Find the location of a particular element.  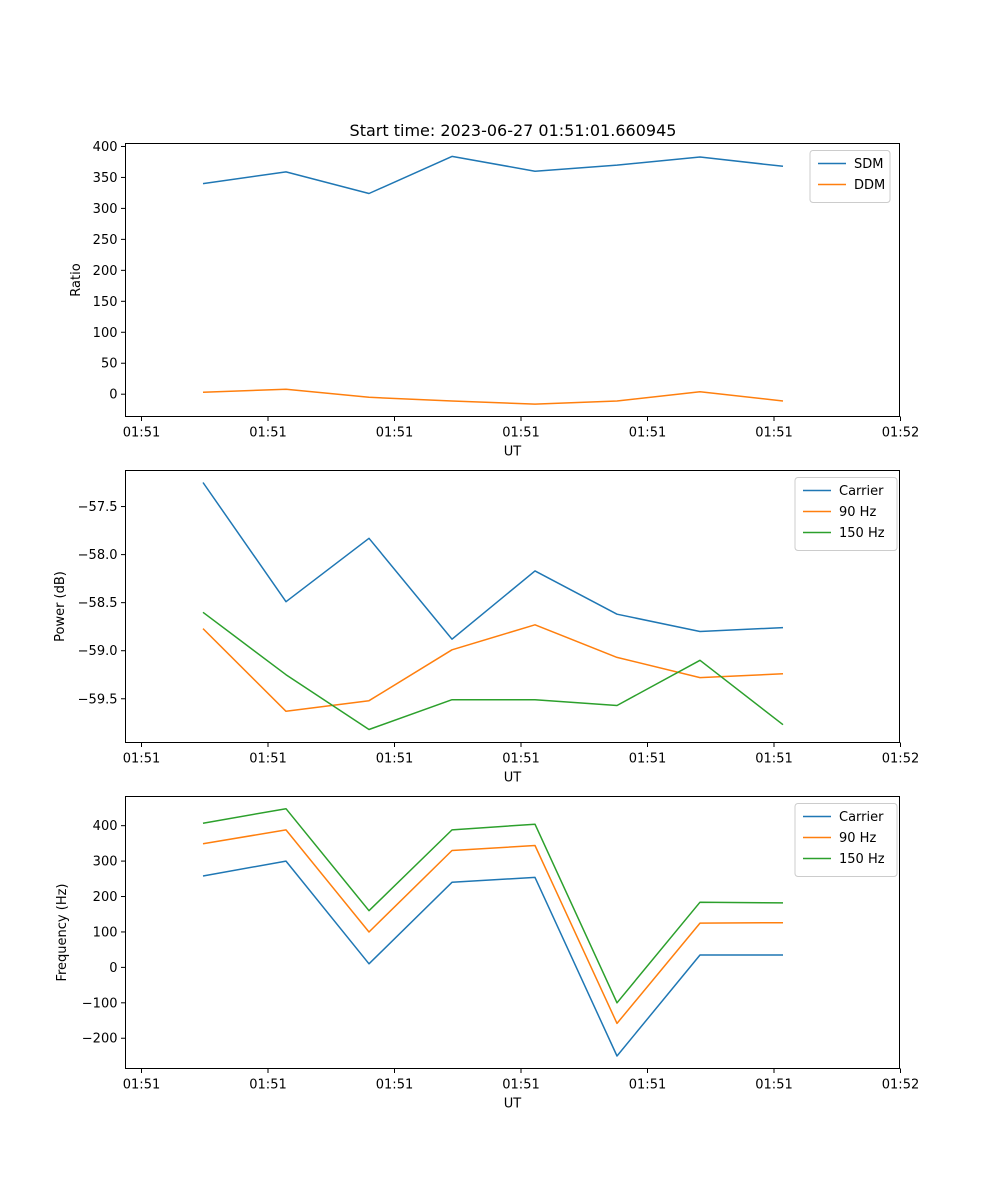

y-tick-label: 350 is located at coordinates (105, 178).